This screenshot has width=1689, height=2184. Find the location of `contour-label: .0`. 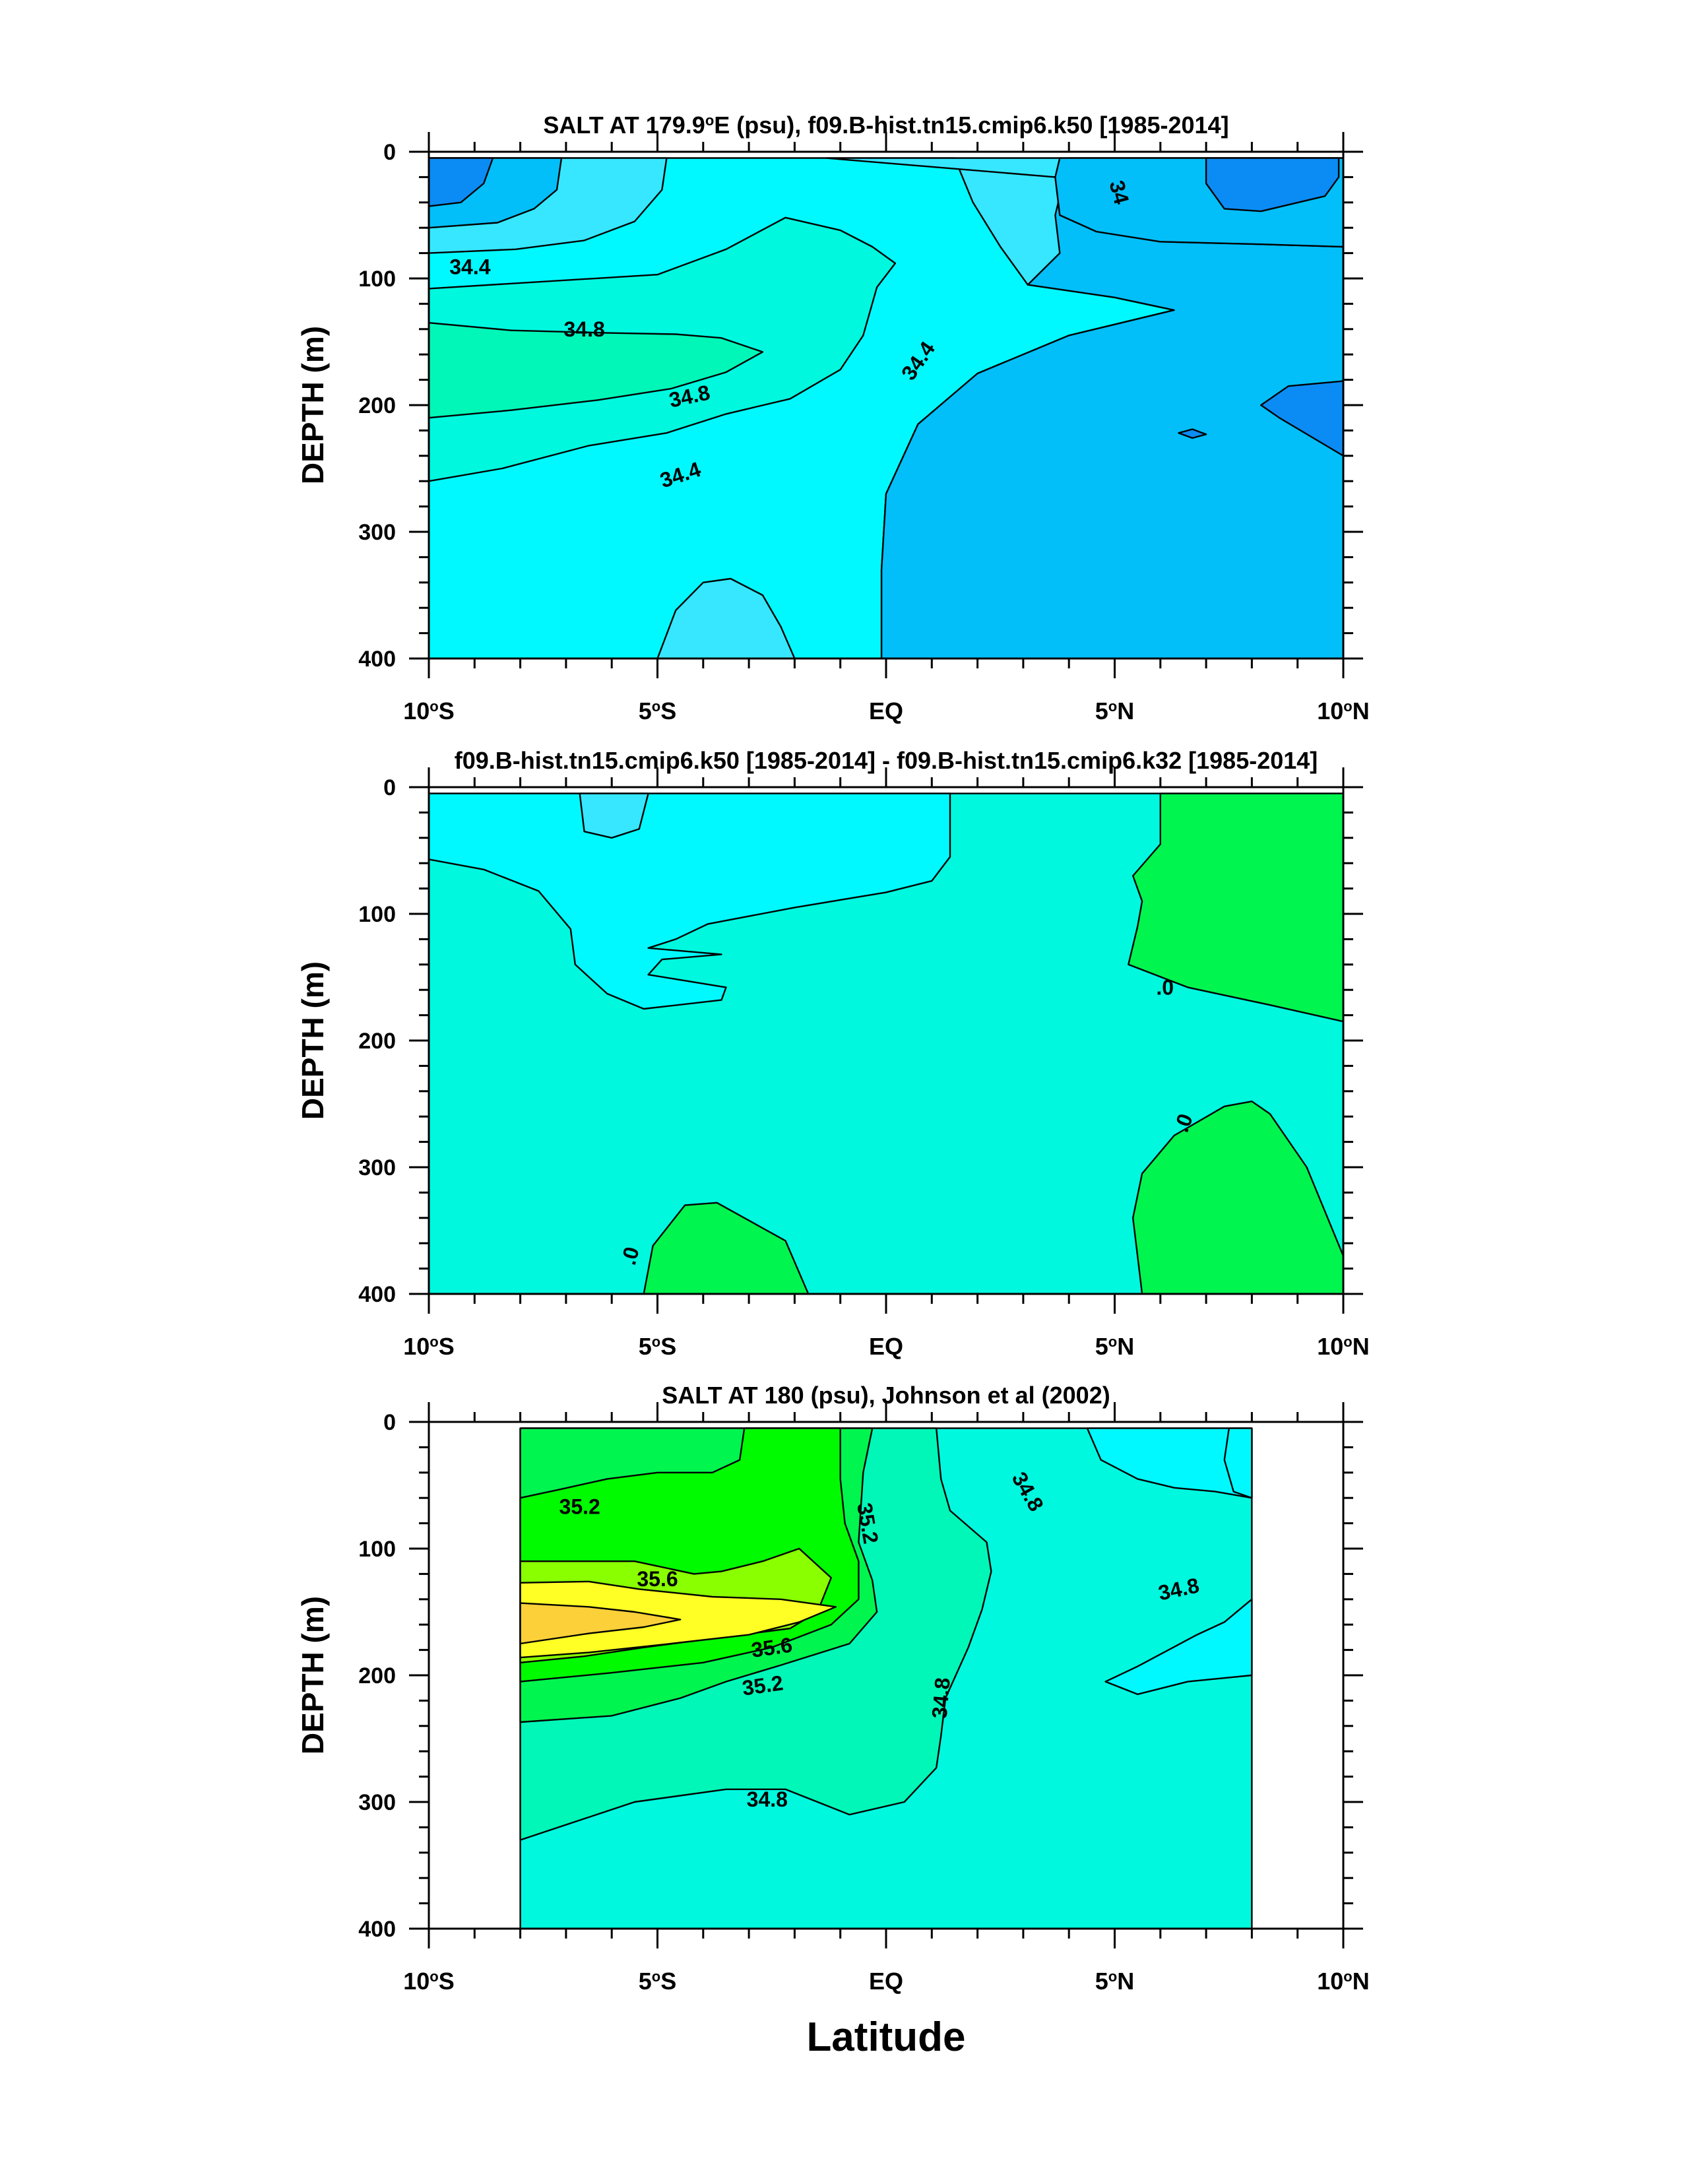

contour-label: .0 is located at coordinates (1165, 987).